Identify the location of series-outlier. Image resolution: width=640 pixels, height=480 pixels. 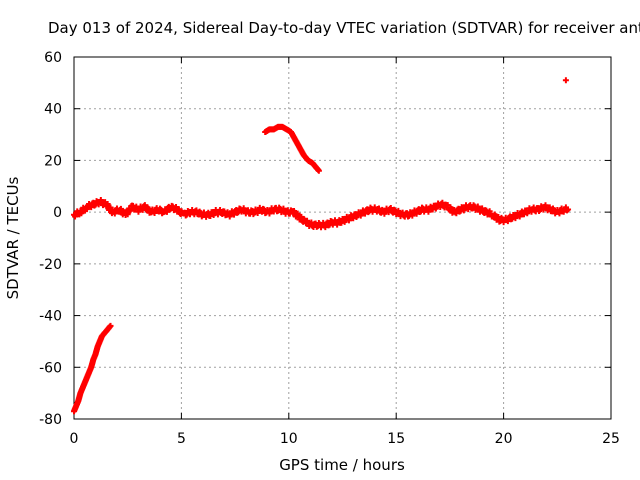
(565, 80).